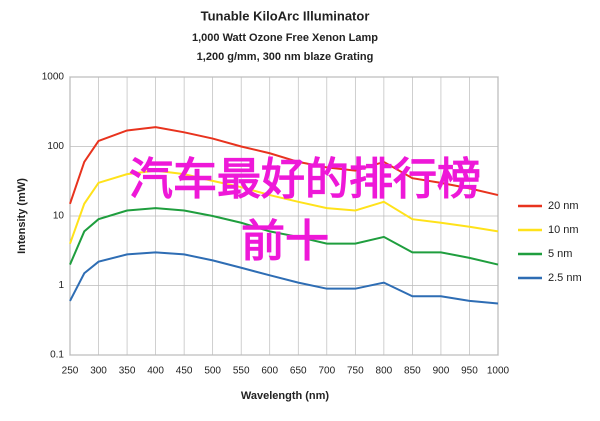 The width and height of the screenshot is (600, 421). What do you see at coordinates (498, 371) in the screenshot?
I see `x-tick-label: 1000` at bounding box center [498, 371].